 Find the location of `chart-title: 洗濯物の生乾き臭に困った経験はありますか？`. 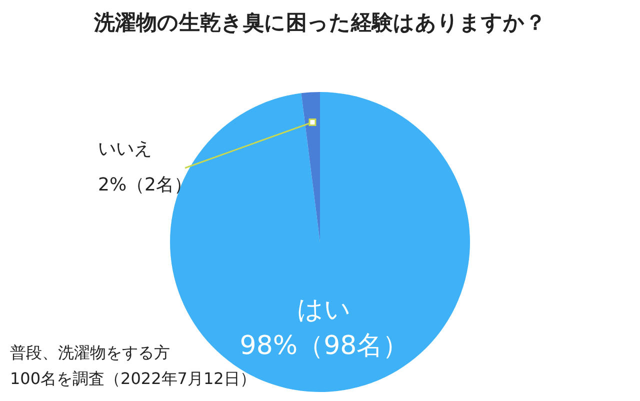

chart-title: 洗濯物の生乾き臭に困った経験はありますか？ is located at coordinates (319, 22).